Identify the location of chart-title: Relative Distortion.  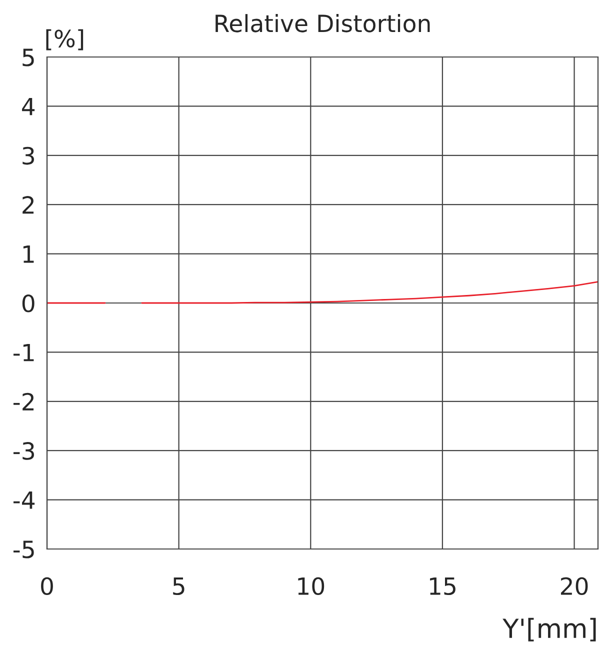
(323, 23).